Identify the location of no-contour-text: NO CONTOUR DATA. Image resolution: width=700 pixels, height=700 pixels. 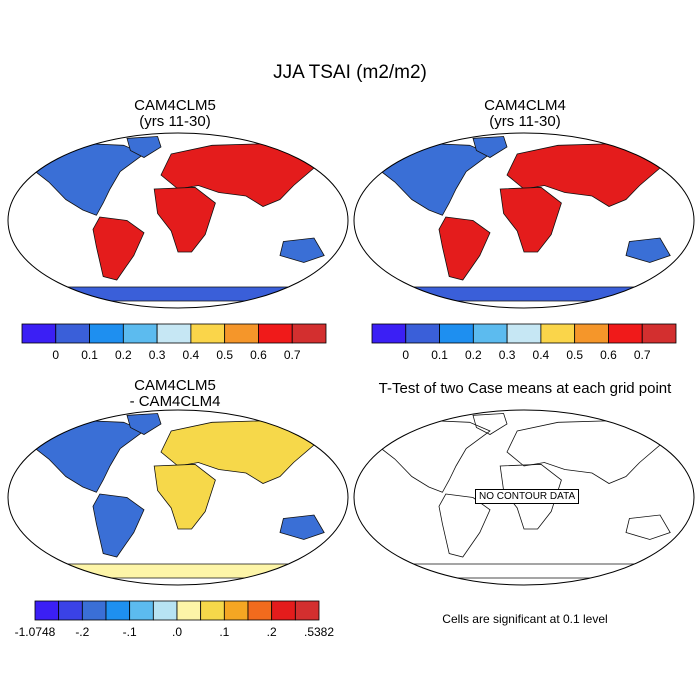
(527, 496).